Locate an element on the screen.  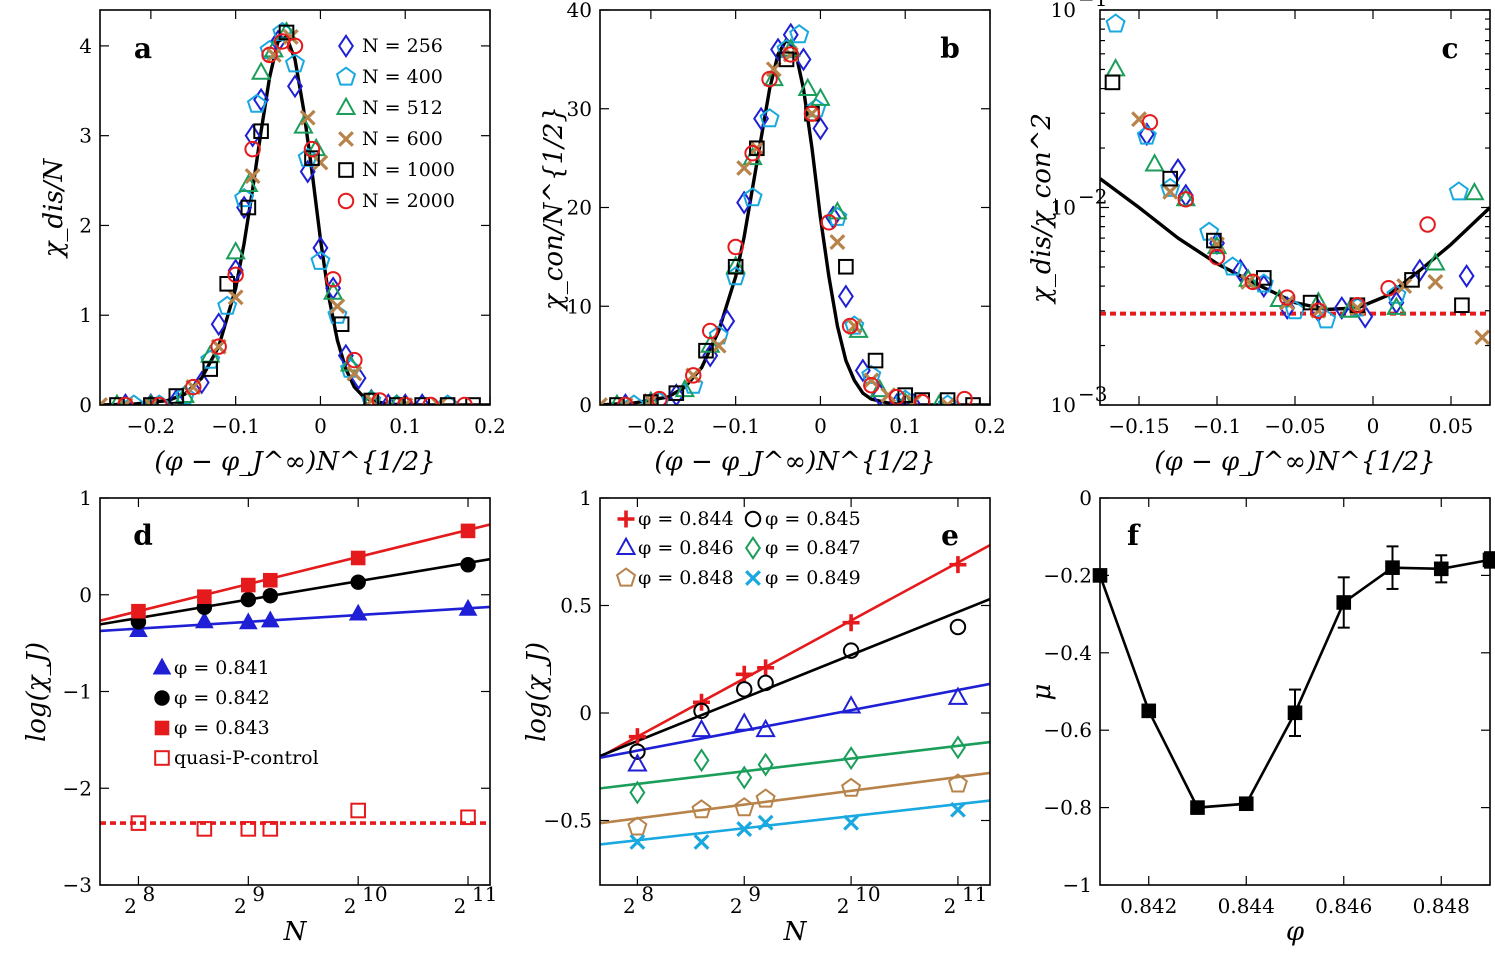
x-tick-label: −0.1 is located at coordinates (235, 426).